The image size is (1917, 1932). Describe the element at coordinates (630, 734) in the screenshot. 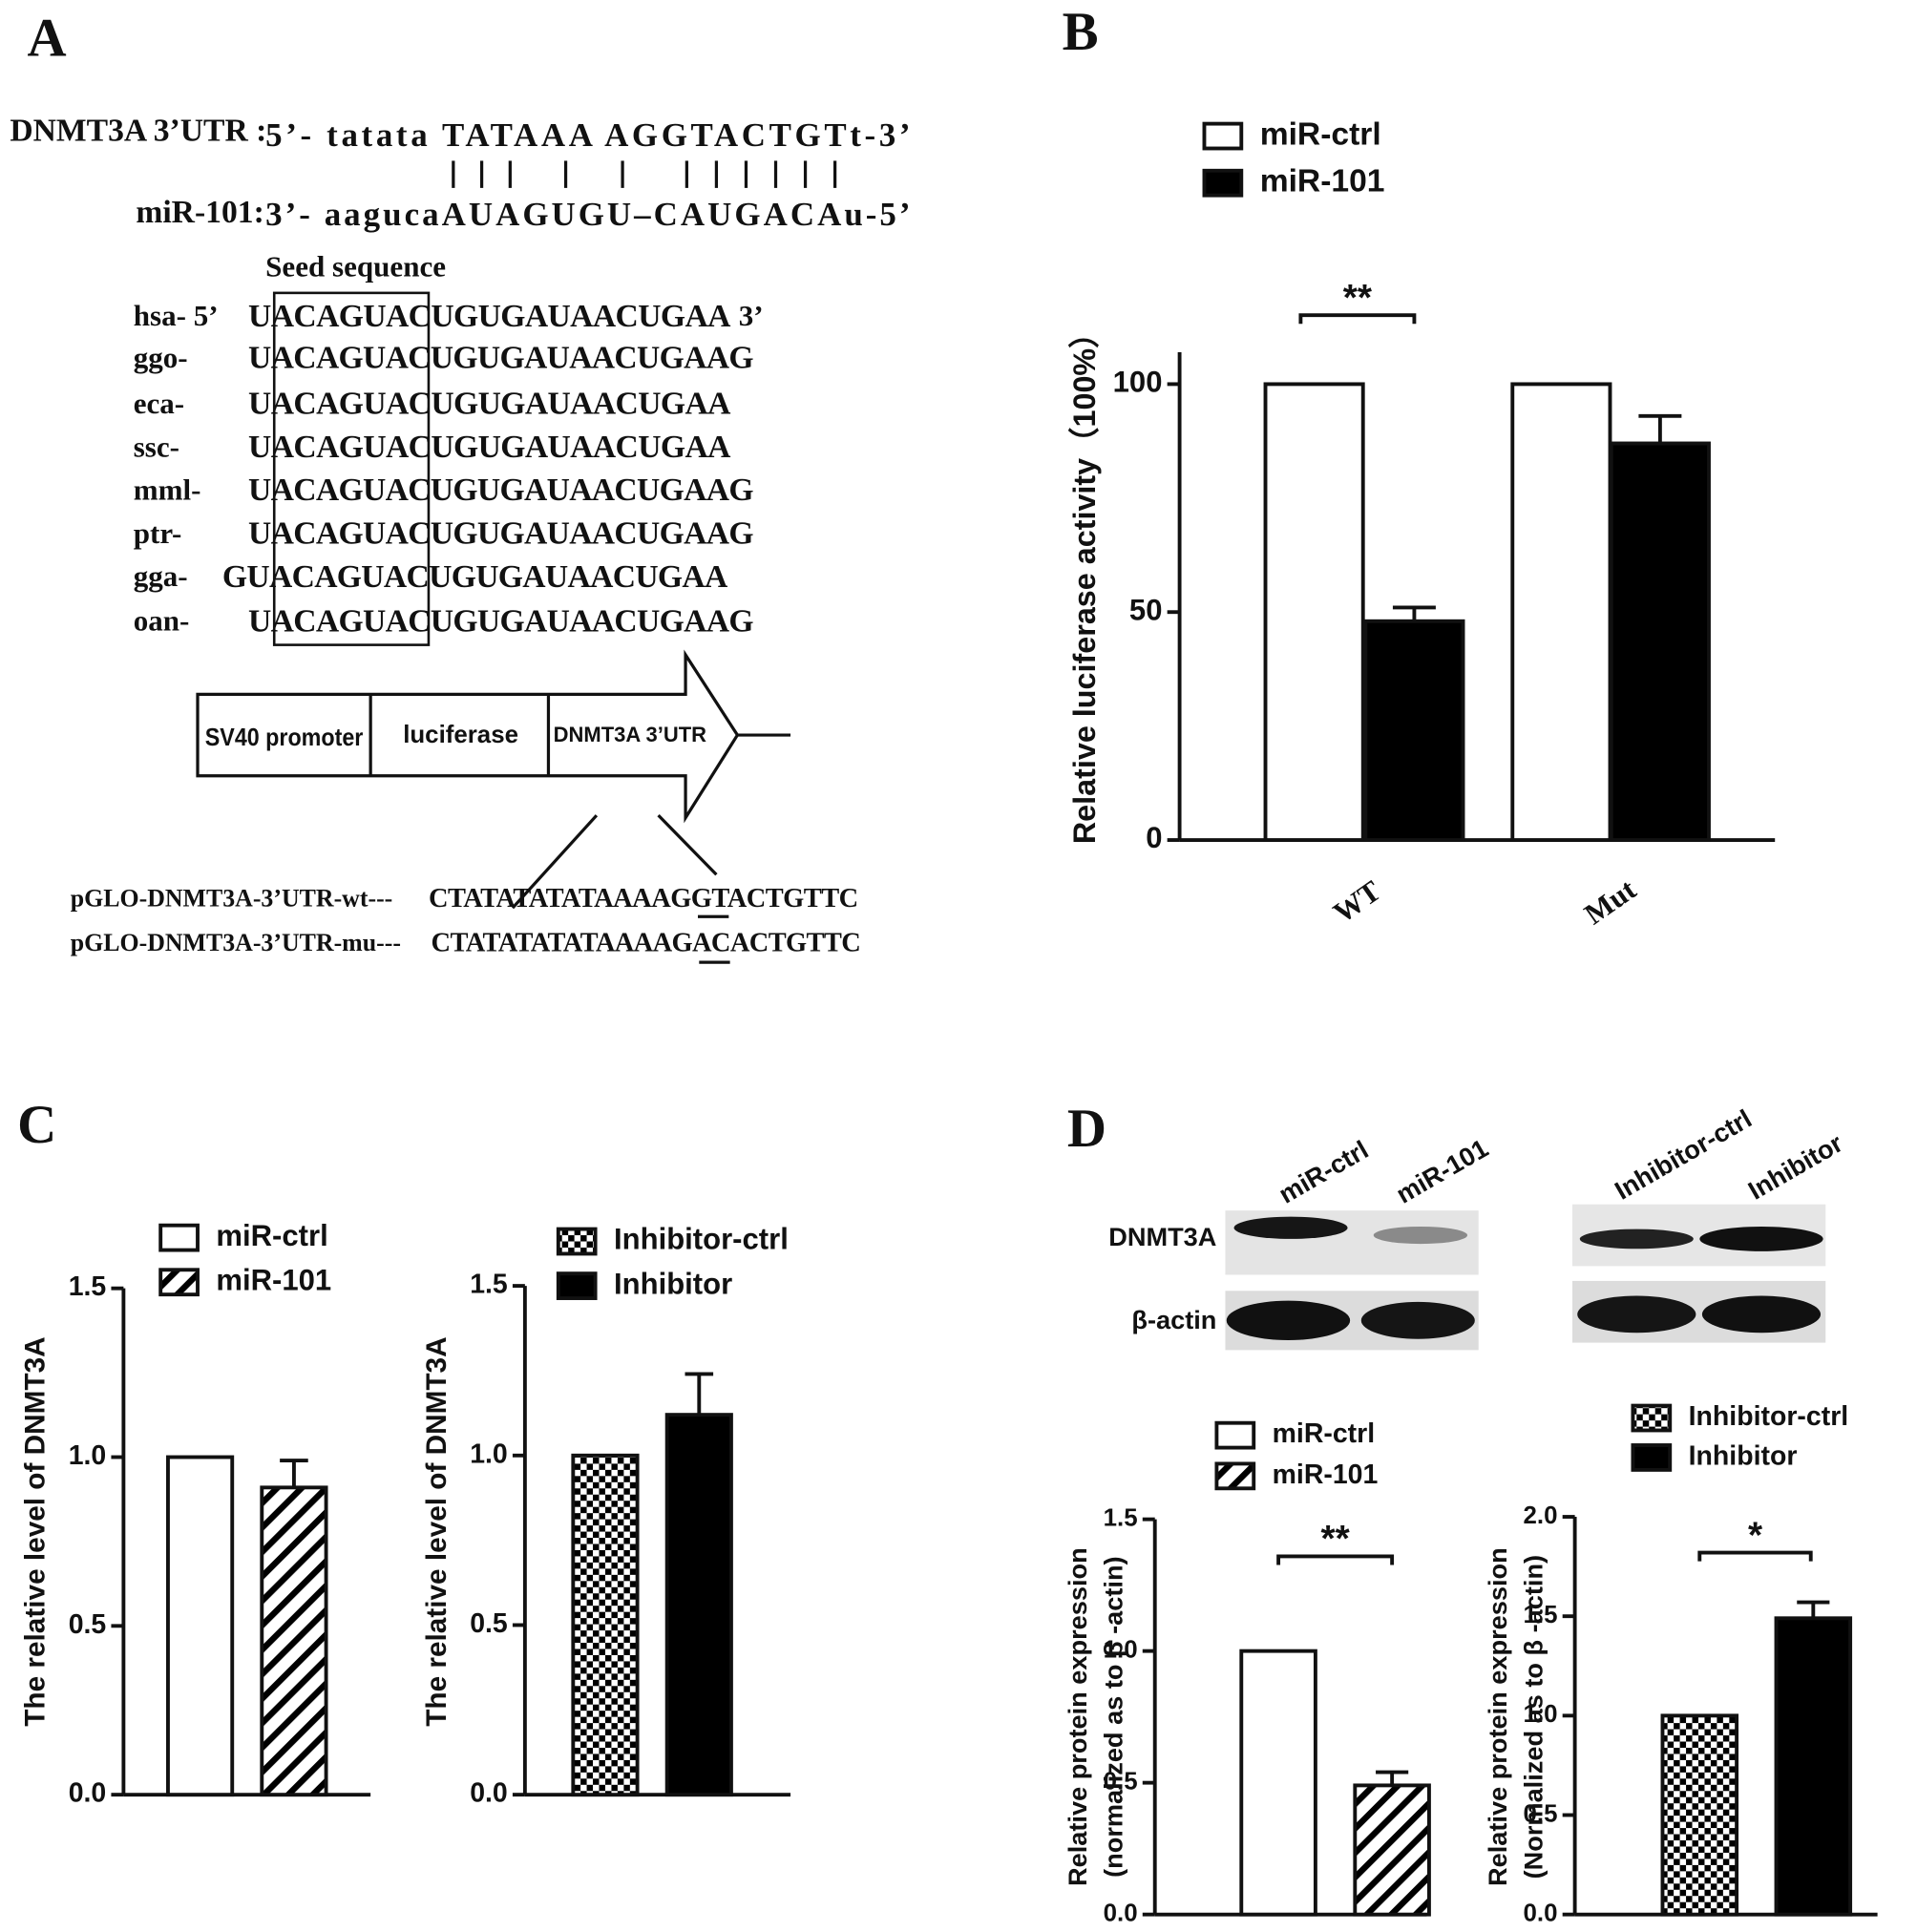

I see `construct-part: DNMT3A 3’UTR` at that location.